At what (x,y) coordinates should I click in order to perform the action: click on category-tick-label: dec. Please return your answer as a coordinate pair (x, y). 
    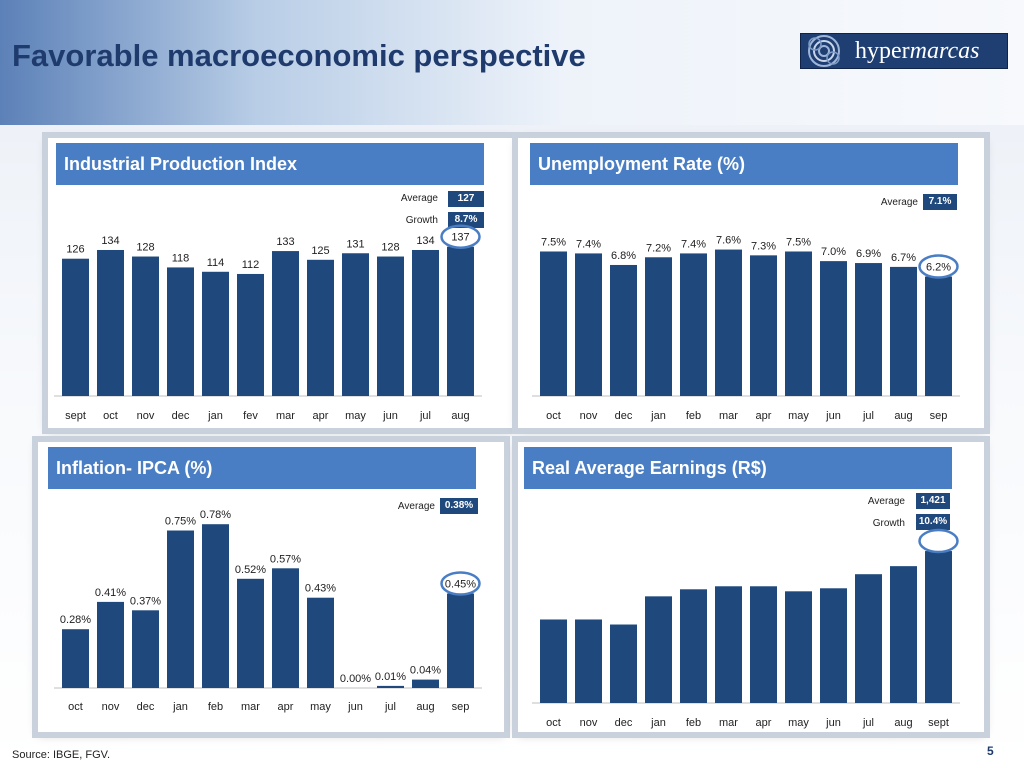
    Looking at the image, I should click on (624, 416).